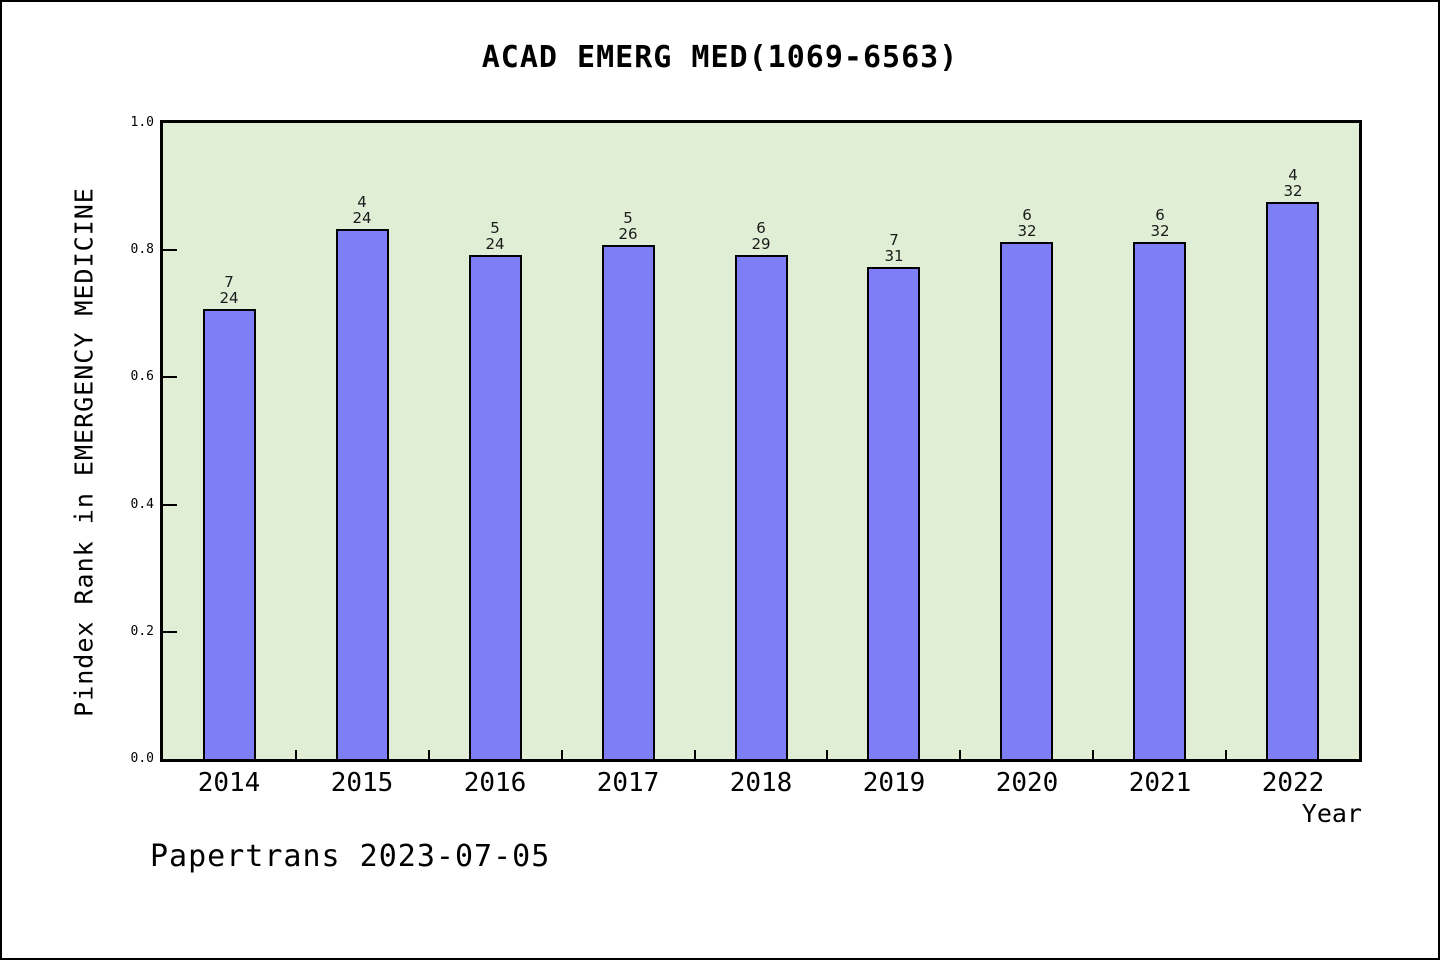  What do you see at coordinates (1331, 813) in the screenshot?
I see `x-axis-label: Year` at bounding box center [1331, 813].